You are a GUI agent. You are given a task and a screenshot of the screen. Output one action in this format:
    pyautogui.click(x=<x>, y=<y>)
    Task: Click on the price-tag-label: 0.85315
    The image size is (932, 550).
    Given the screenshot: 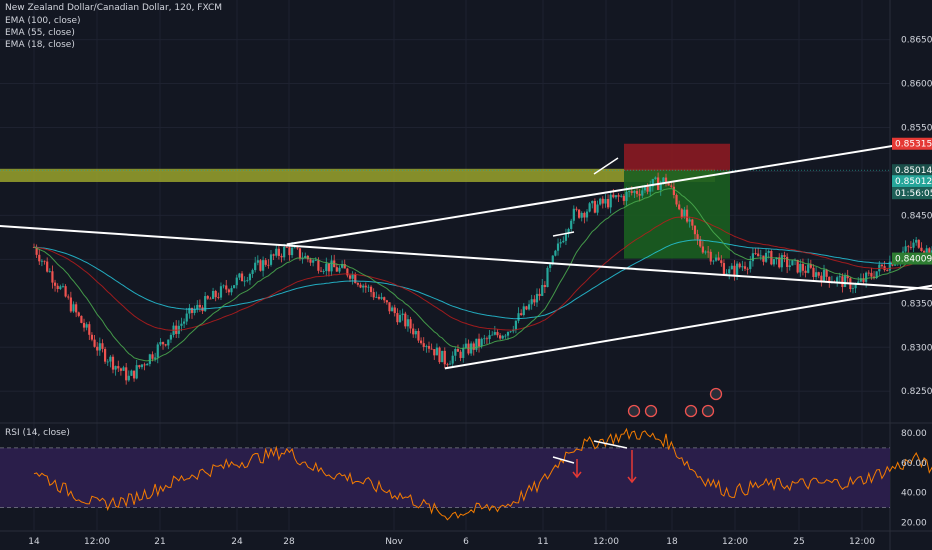 What is the action you would take?
    pyautogui.click(x=913, y=145)
    